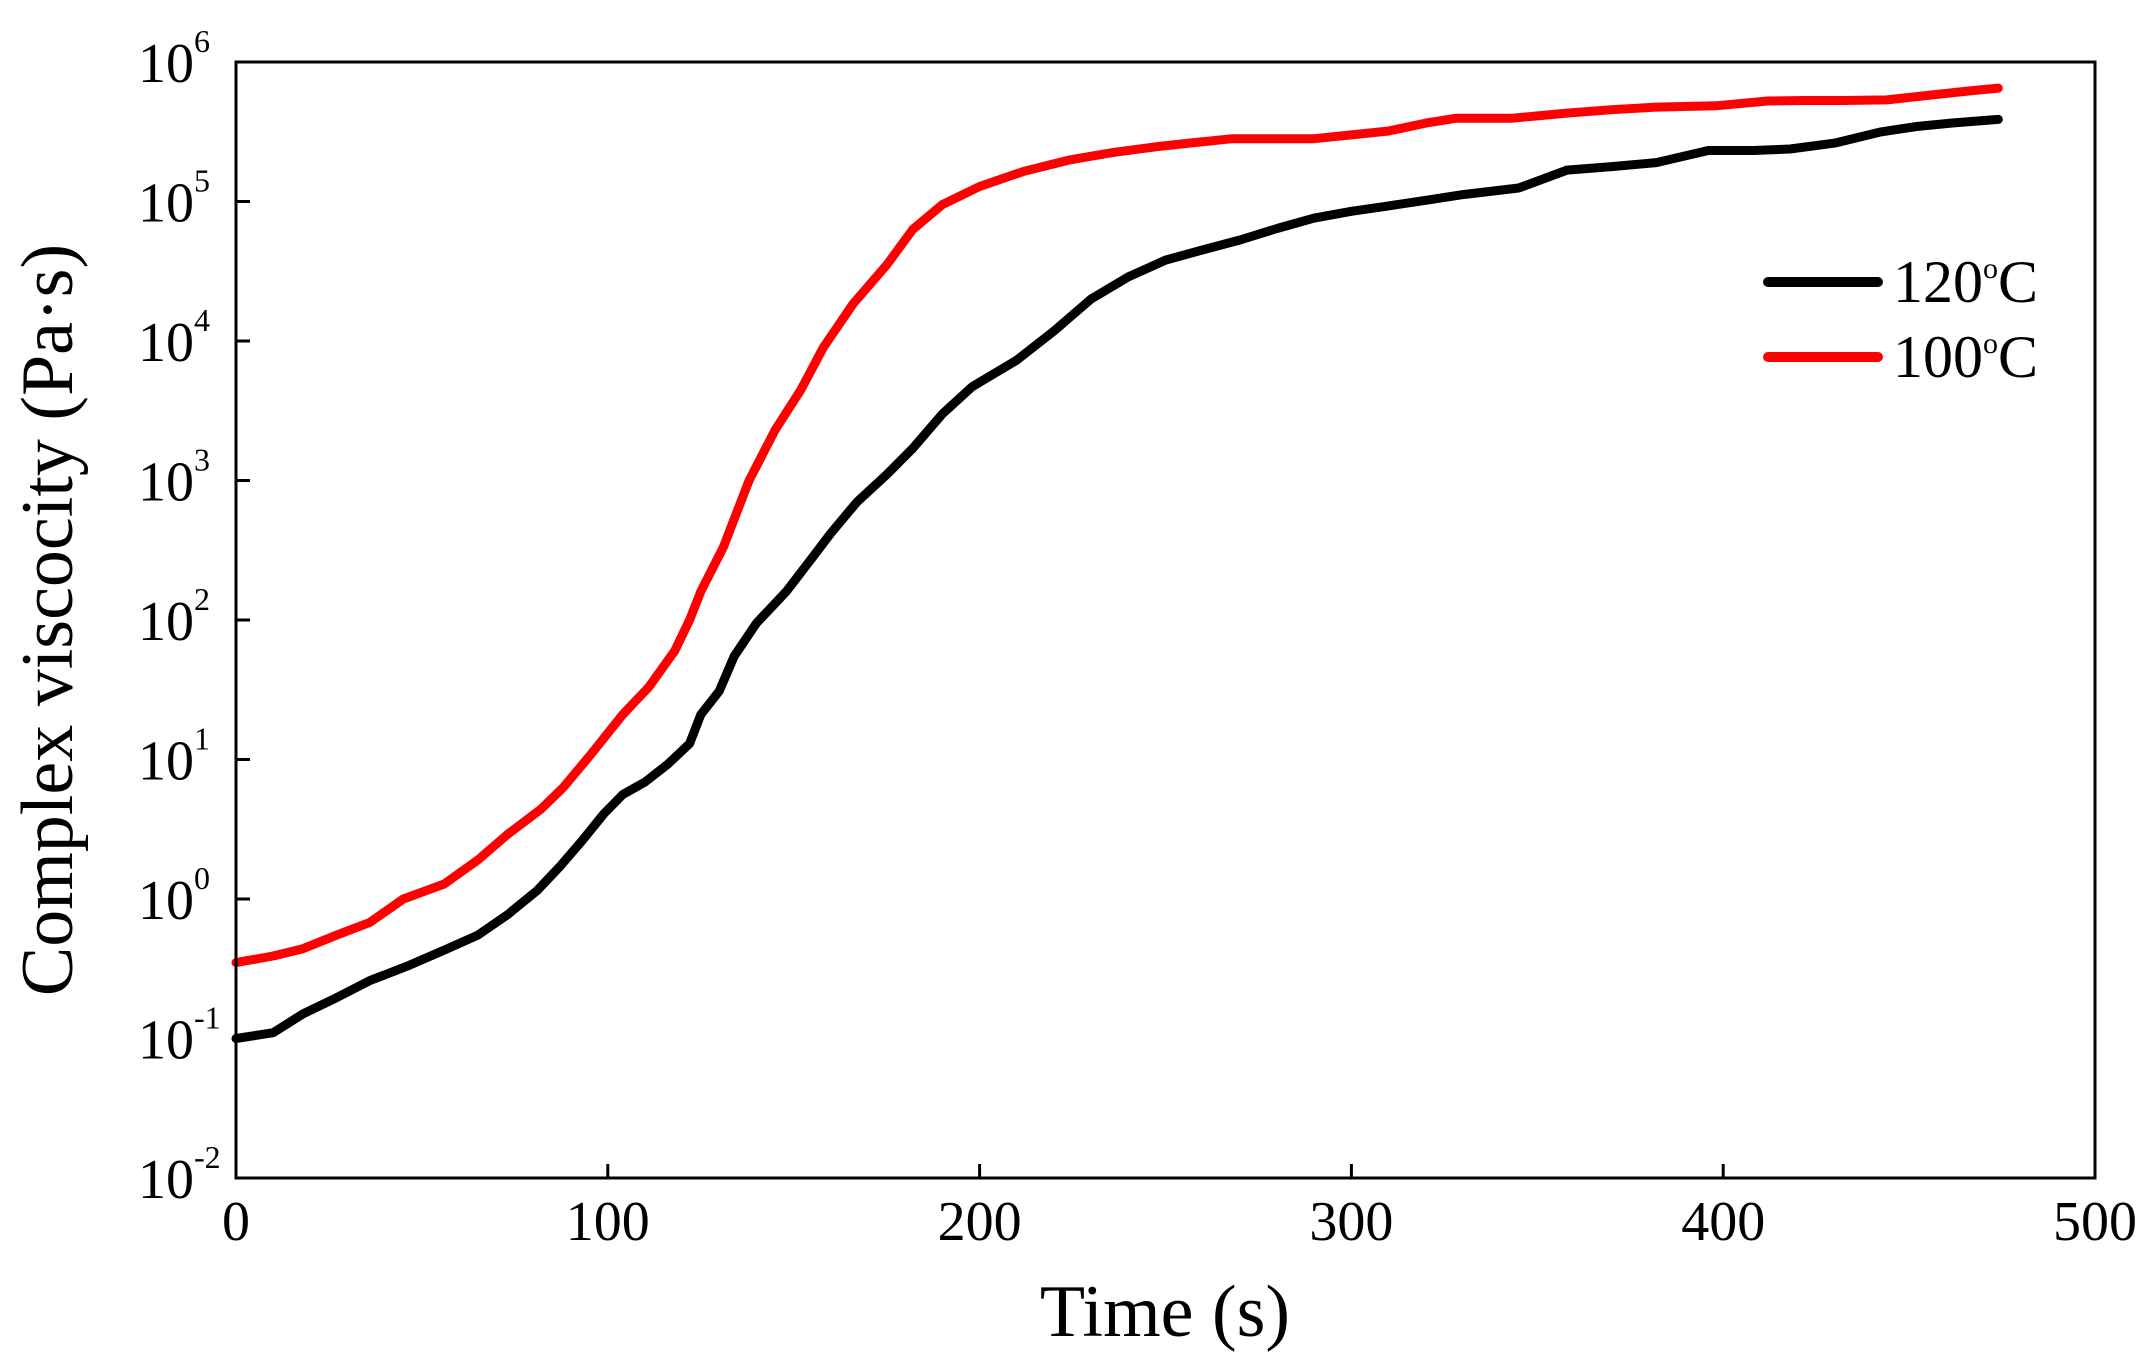  What do you see at coordinates (2095, 1222) in the screenshot?
I see `x-tick-label: 500` at bounding box center [2095, 1222].